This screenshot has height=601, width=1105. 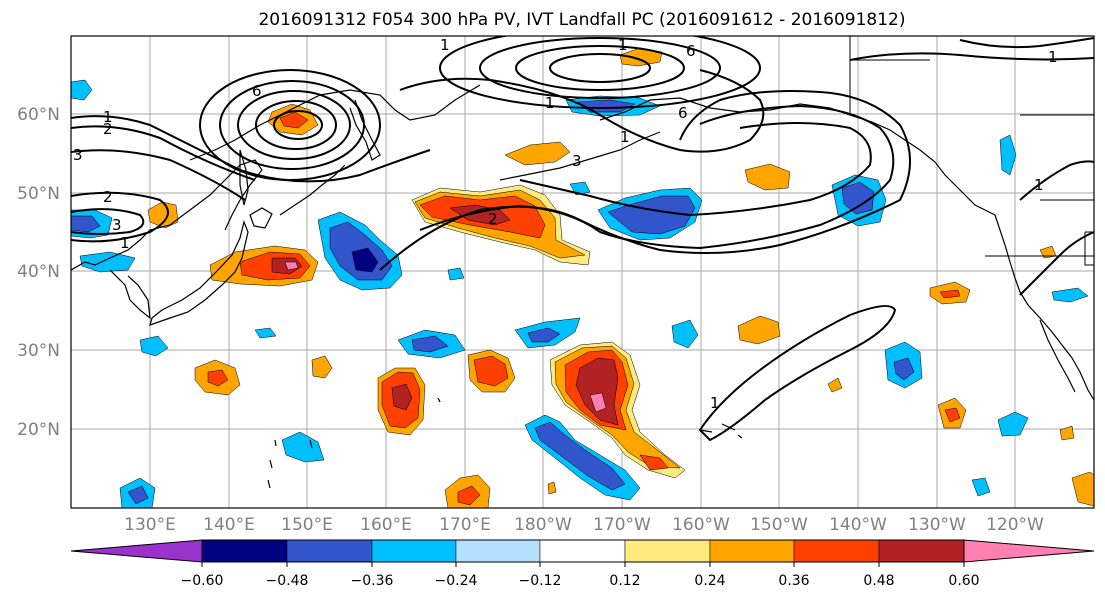 What do you see at coordinates (701, 525) in the screenshot?
I see `lon-label: 160°W` at bounding box center [701, 525].